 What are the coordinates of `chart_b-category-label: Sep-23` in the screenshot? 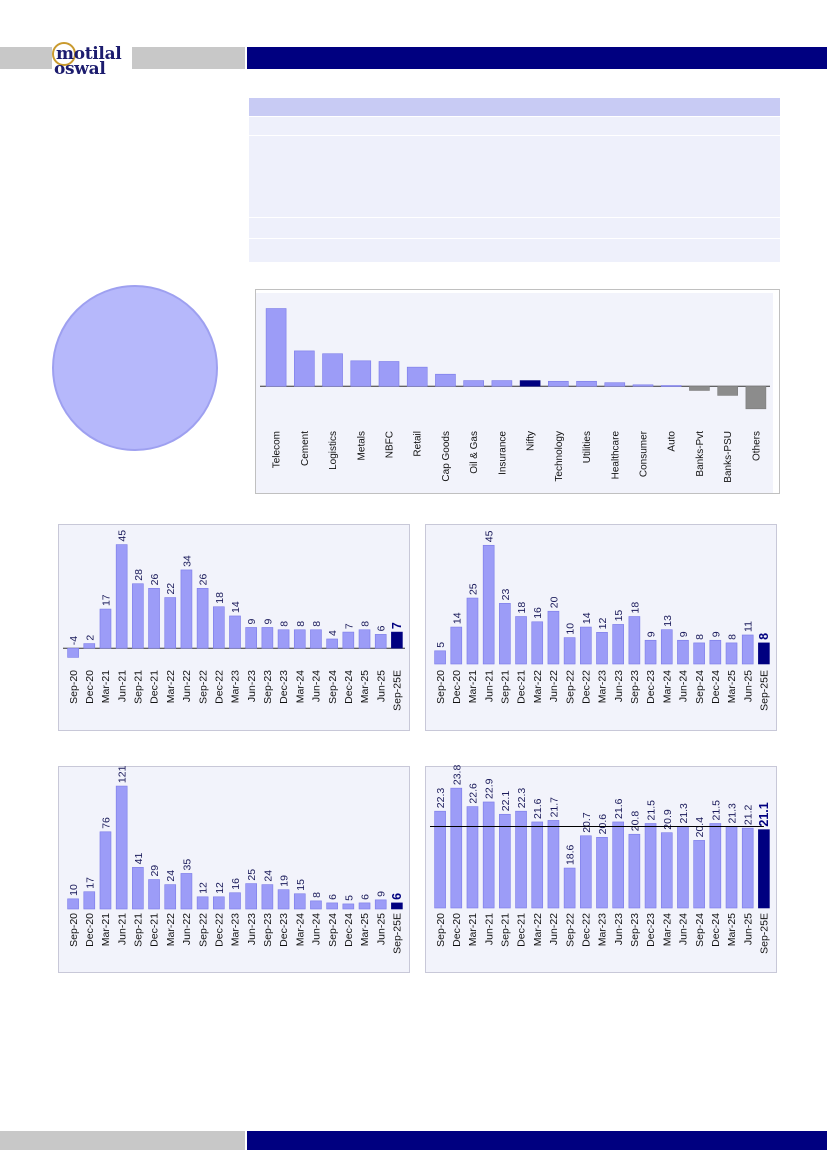 It's located at (635, 687).